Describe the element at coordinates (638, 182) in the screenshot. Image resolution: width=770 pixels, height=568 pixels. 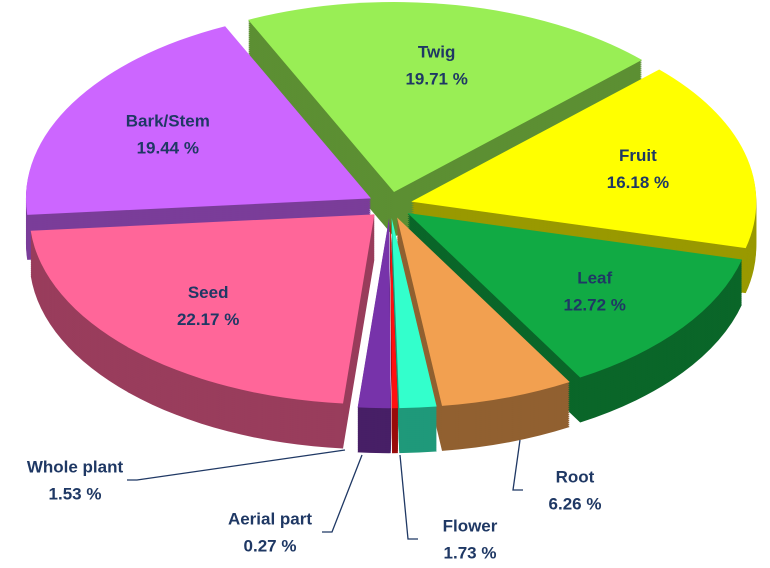
I see `value-label: 16.18 %` at that location.